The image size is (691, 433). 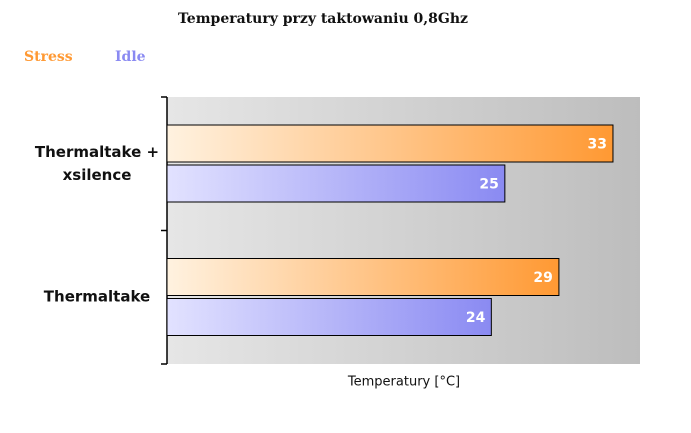 What do you see at coordinates (476, 318) in the screenshot?
I see `data-label: 24` at bounding box center [476, 318].